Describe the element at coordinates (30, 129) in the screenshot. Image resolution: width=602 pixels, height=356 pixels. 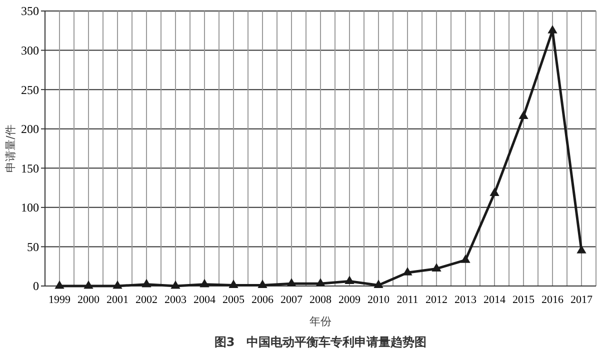
I see `y-tick-label: 200` at that location.